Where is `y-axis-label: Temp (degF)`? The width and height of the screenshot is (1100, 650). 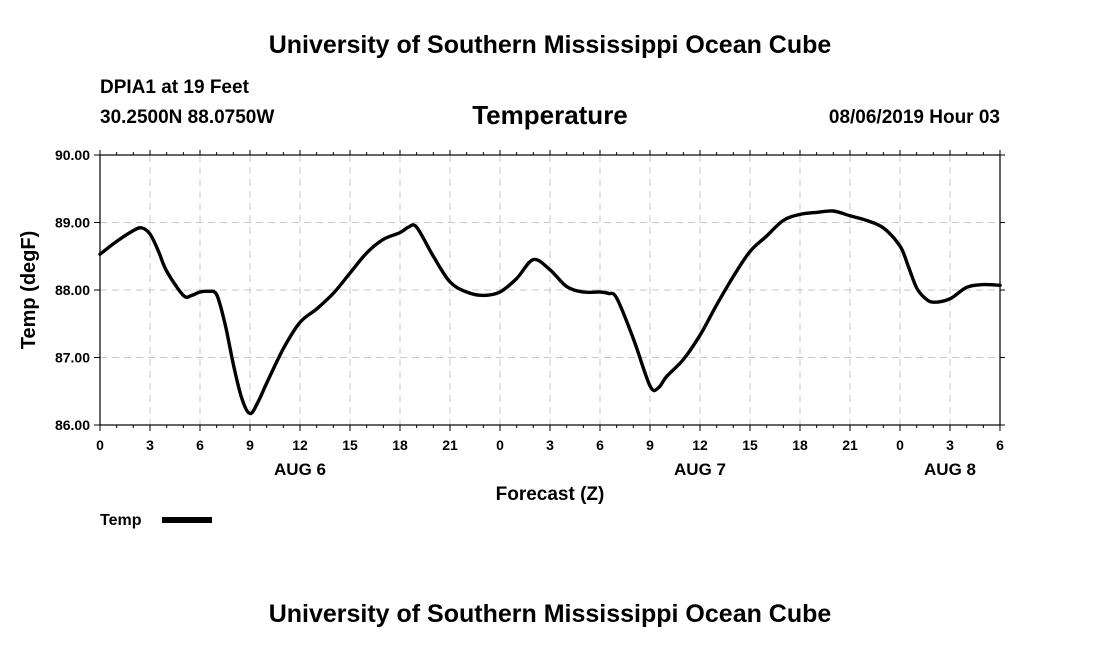 y-axis-label: Temp (degF) is located at coordinates (29, 290).